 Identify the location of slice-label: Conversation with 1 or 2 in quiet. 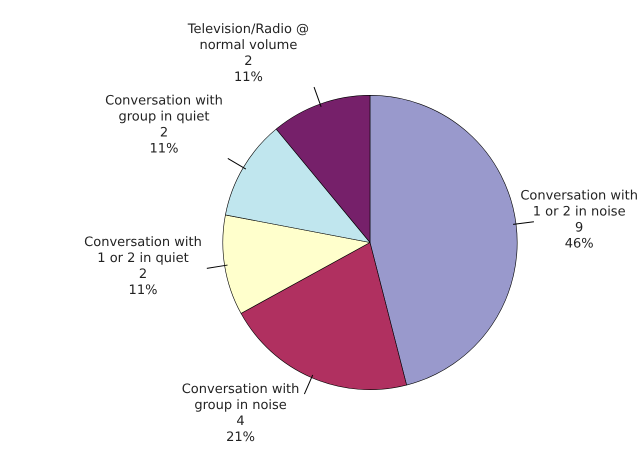
(143, 250).